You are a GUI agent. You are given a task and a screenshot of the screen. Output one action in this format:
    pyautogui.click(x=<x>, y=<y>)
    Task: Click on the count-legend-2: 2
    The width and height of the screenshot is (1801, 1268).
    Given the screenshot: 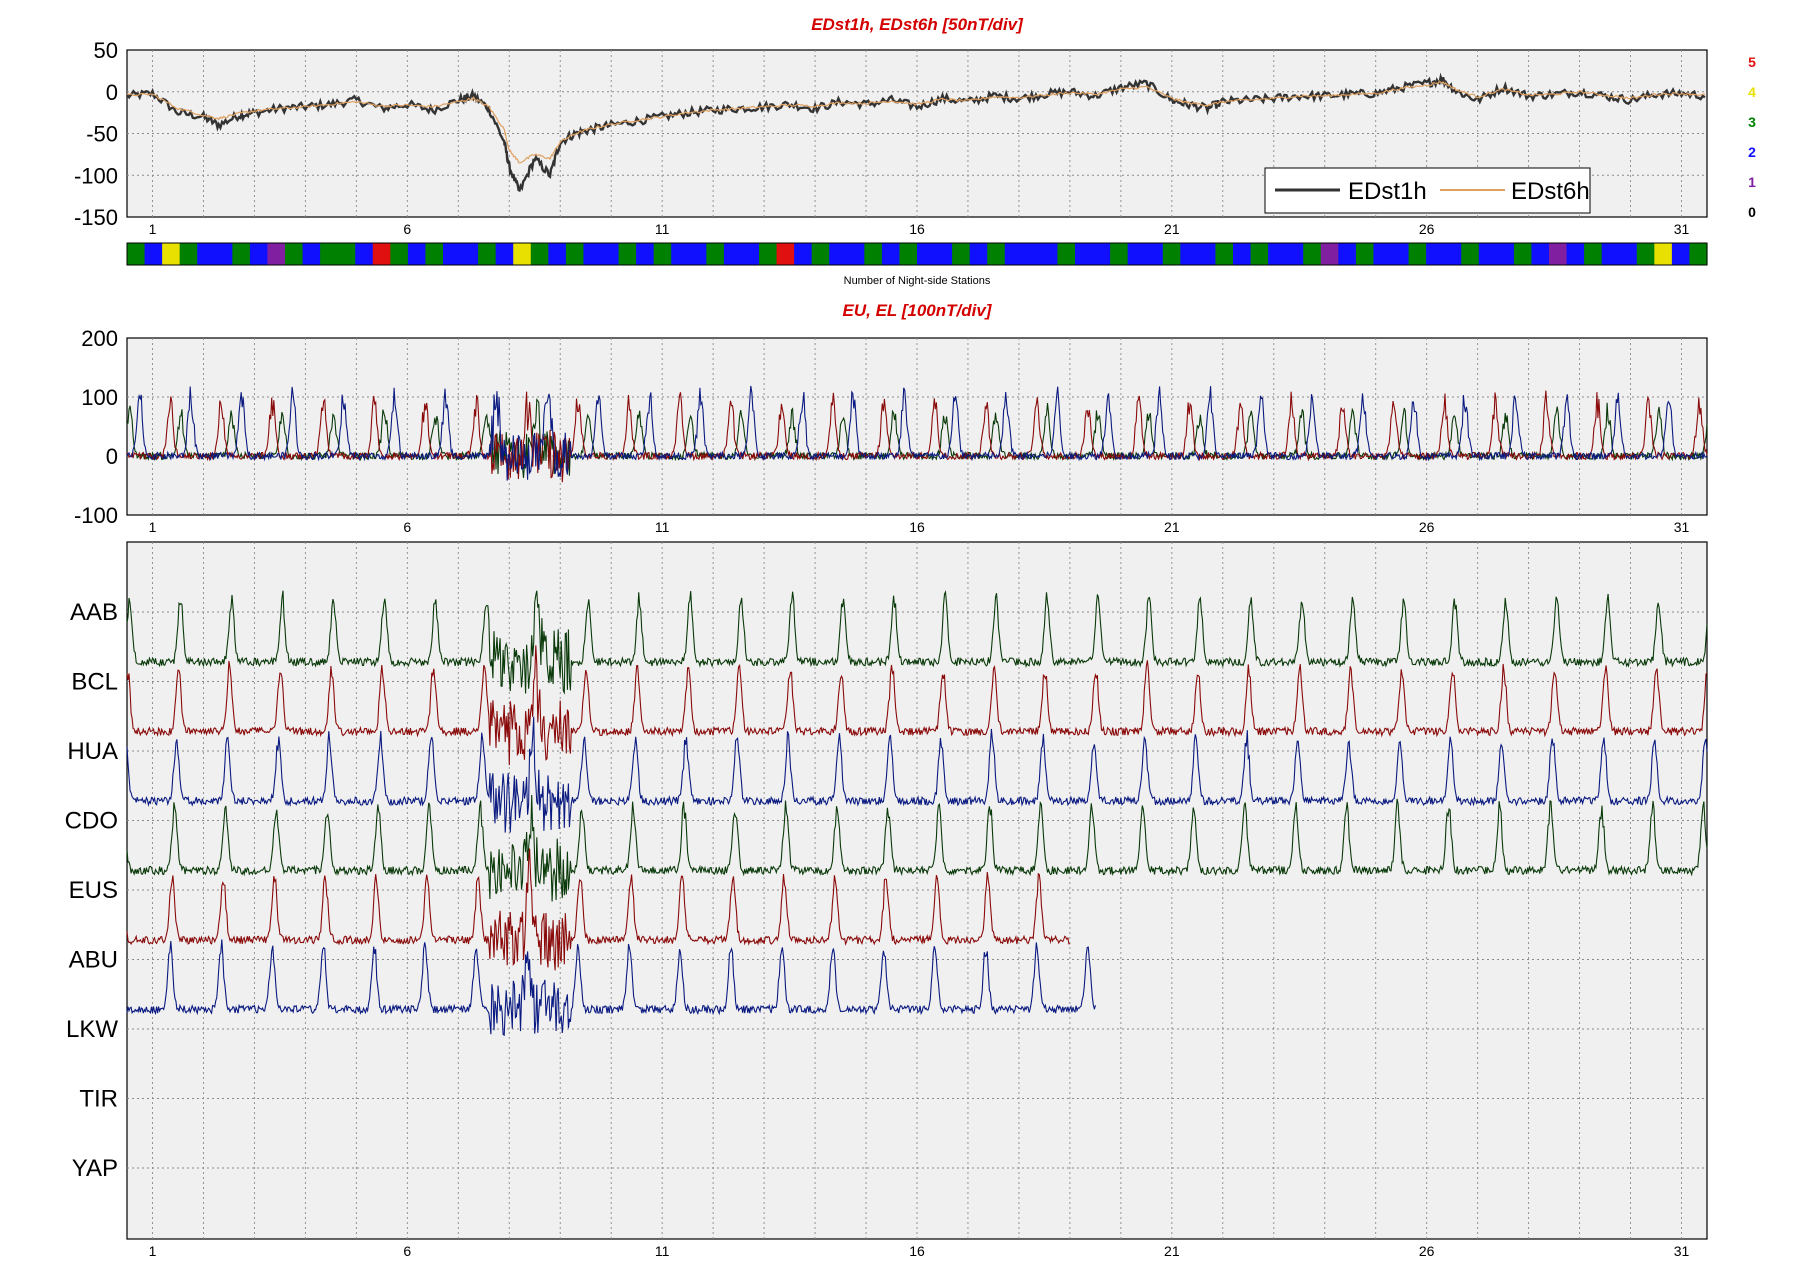 What is the action you would take?
    pyautogui.click(x=1752, y=152)
    